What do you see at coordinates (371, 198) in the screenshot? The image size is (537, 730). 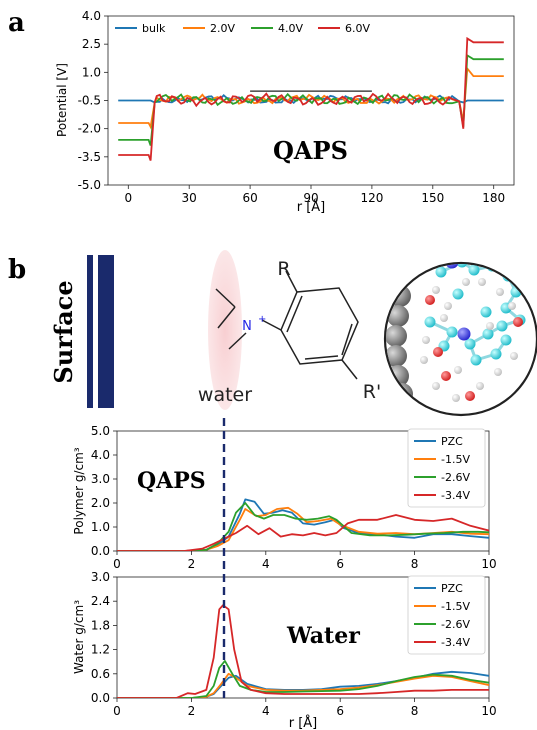 I see `x-tick-label: 120` at bounding box center [371, 198].